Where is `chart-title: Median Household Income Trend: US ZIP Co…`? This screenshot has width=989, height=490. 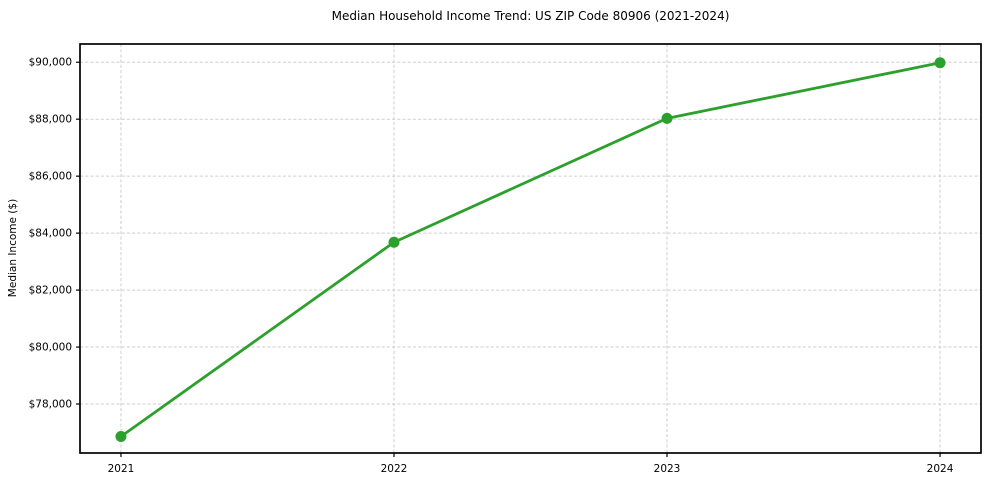 chart-title: Median Household Income Trend: US ZIP Co… is located at coordinates (530, 16).